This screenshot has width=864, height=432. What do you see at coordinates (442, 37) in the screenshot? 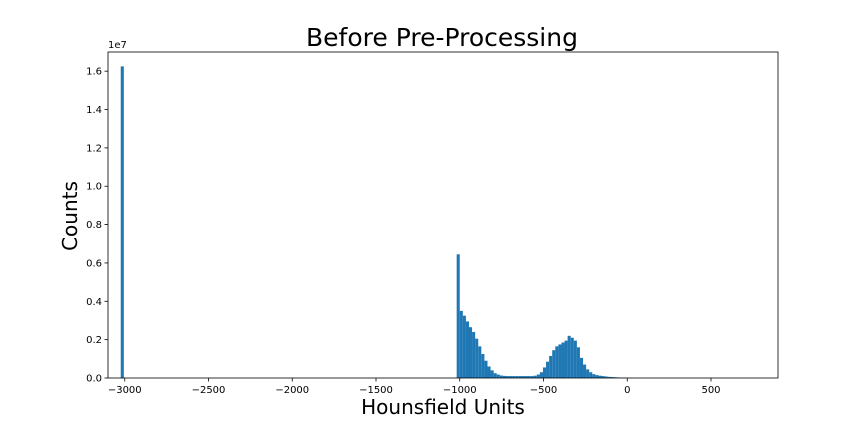
I see `chart-title: Before Pre-Processing` at bounding box center [442, 37].